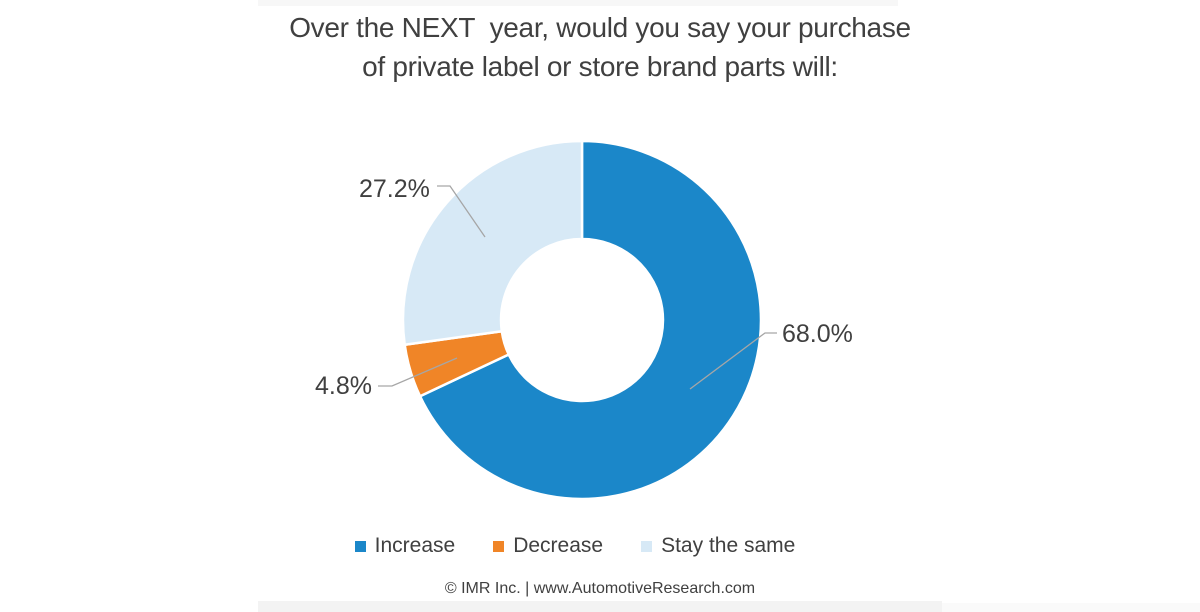 The image size is (1200, 612). I want to click on legend-item-stay-the-same: Stay the same, so click(718, 546).